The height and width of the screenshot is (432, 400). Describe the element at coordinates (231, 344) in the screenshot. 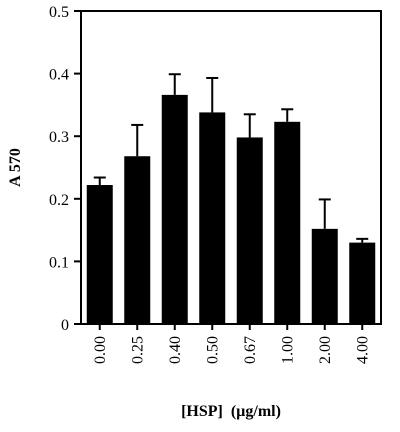

I see `x-axis: 0.00 0.25 0.40 0.50 0.67 1.00 2.00 4.00` at that location.